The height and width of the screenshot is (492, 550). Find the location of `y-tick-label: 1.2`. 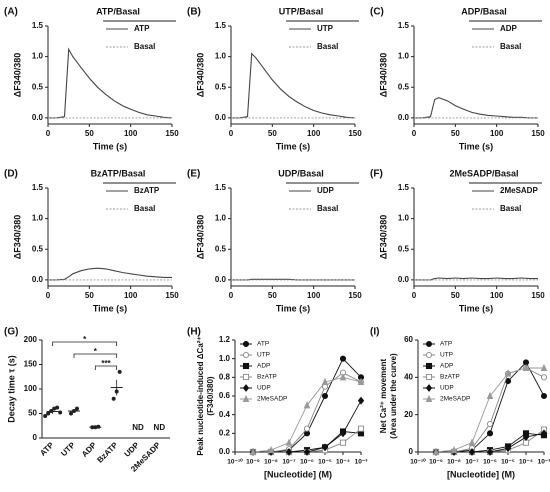

y-tick-label: 1.2 is located at coordinates (225, 339).